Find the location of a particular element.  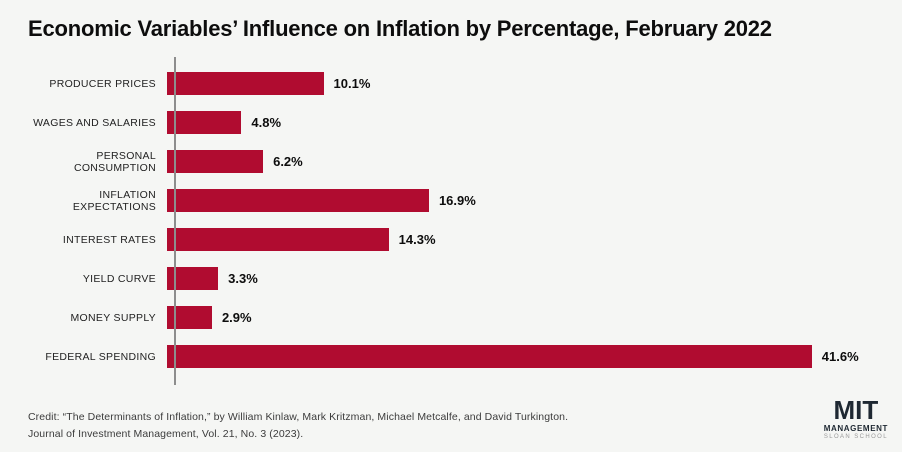

mit-logo-school-label: SLOAN SCHOOL is located at coordinates (855, 437).